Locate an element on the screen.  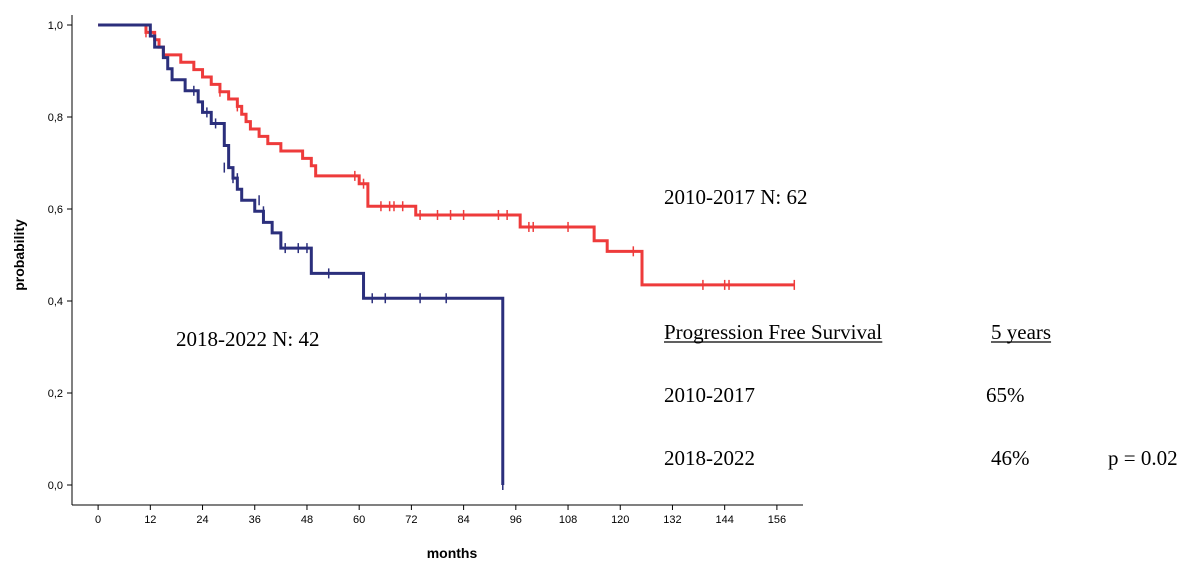
table-row1-value: 65% is located at coordinates (1005, 395).